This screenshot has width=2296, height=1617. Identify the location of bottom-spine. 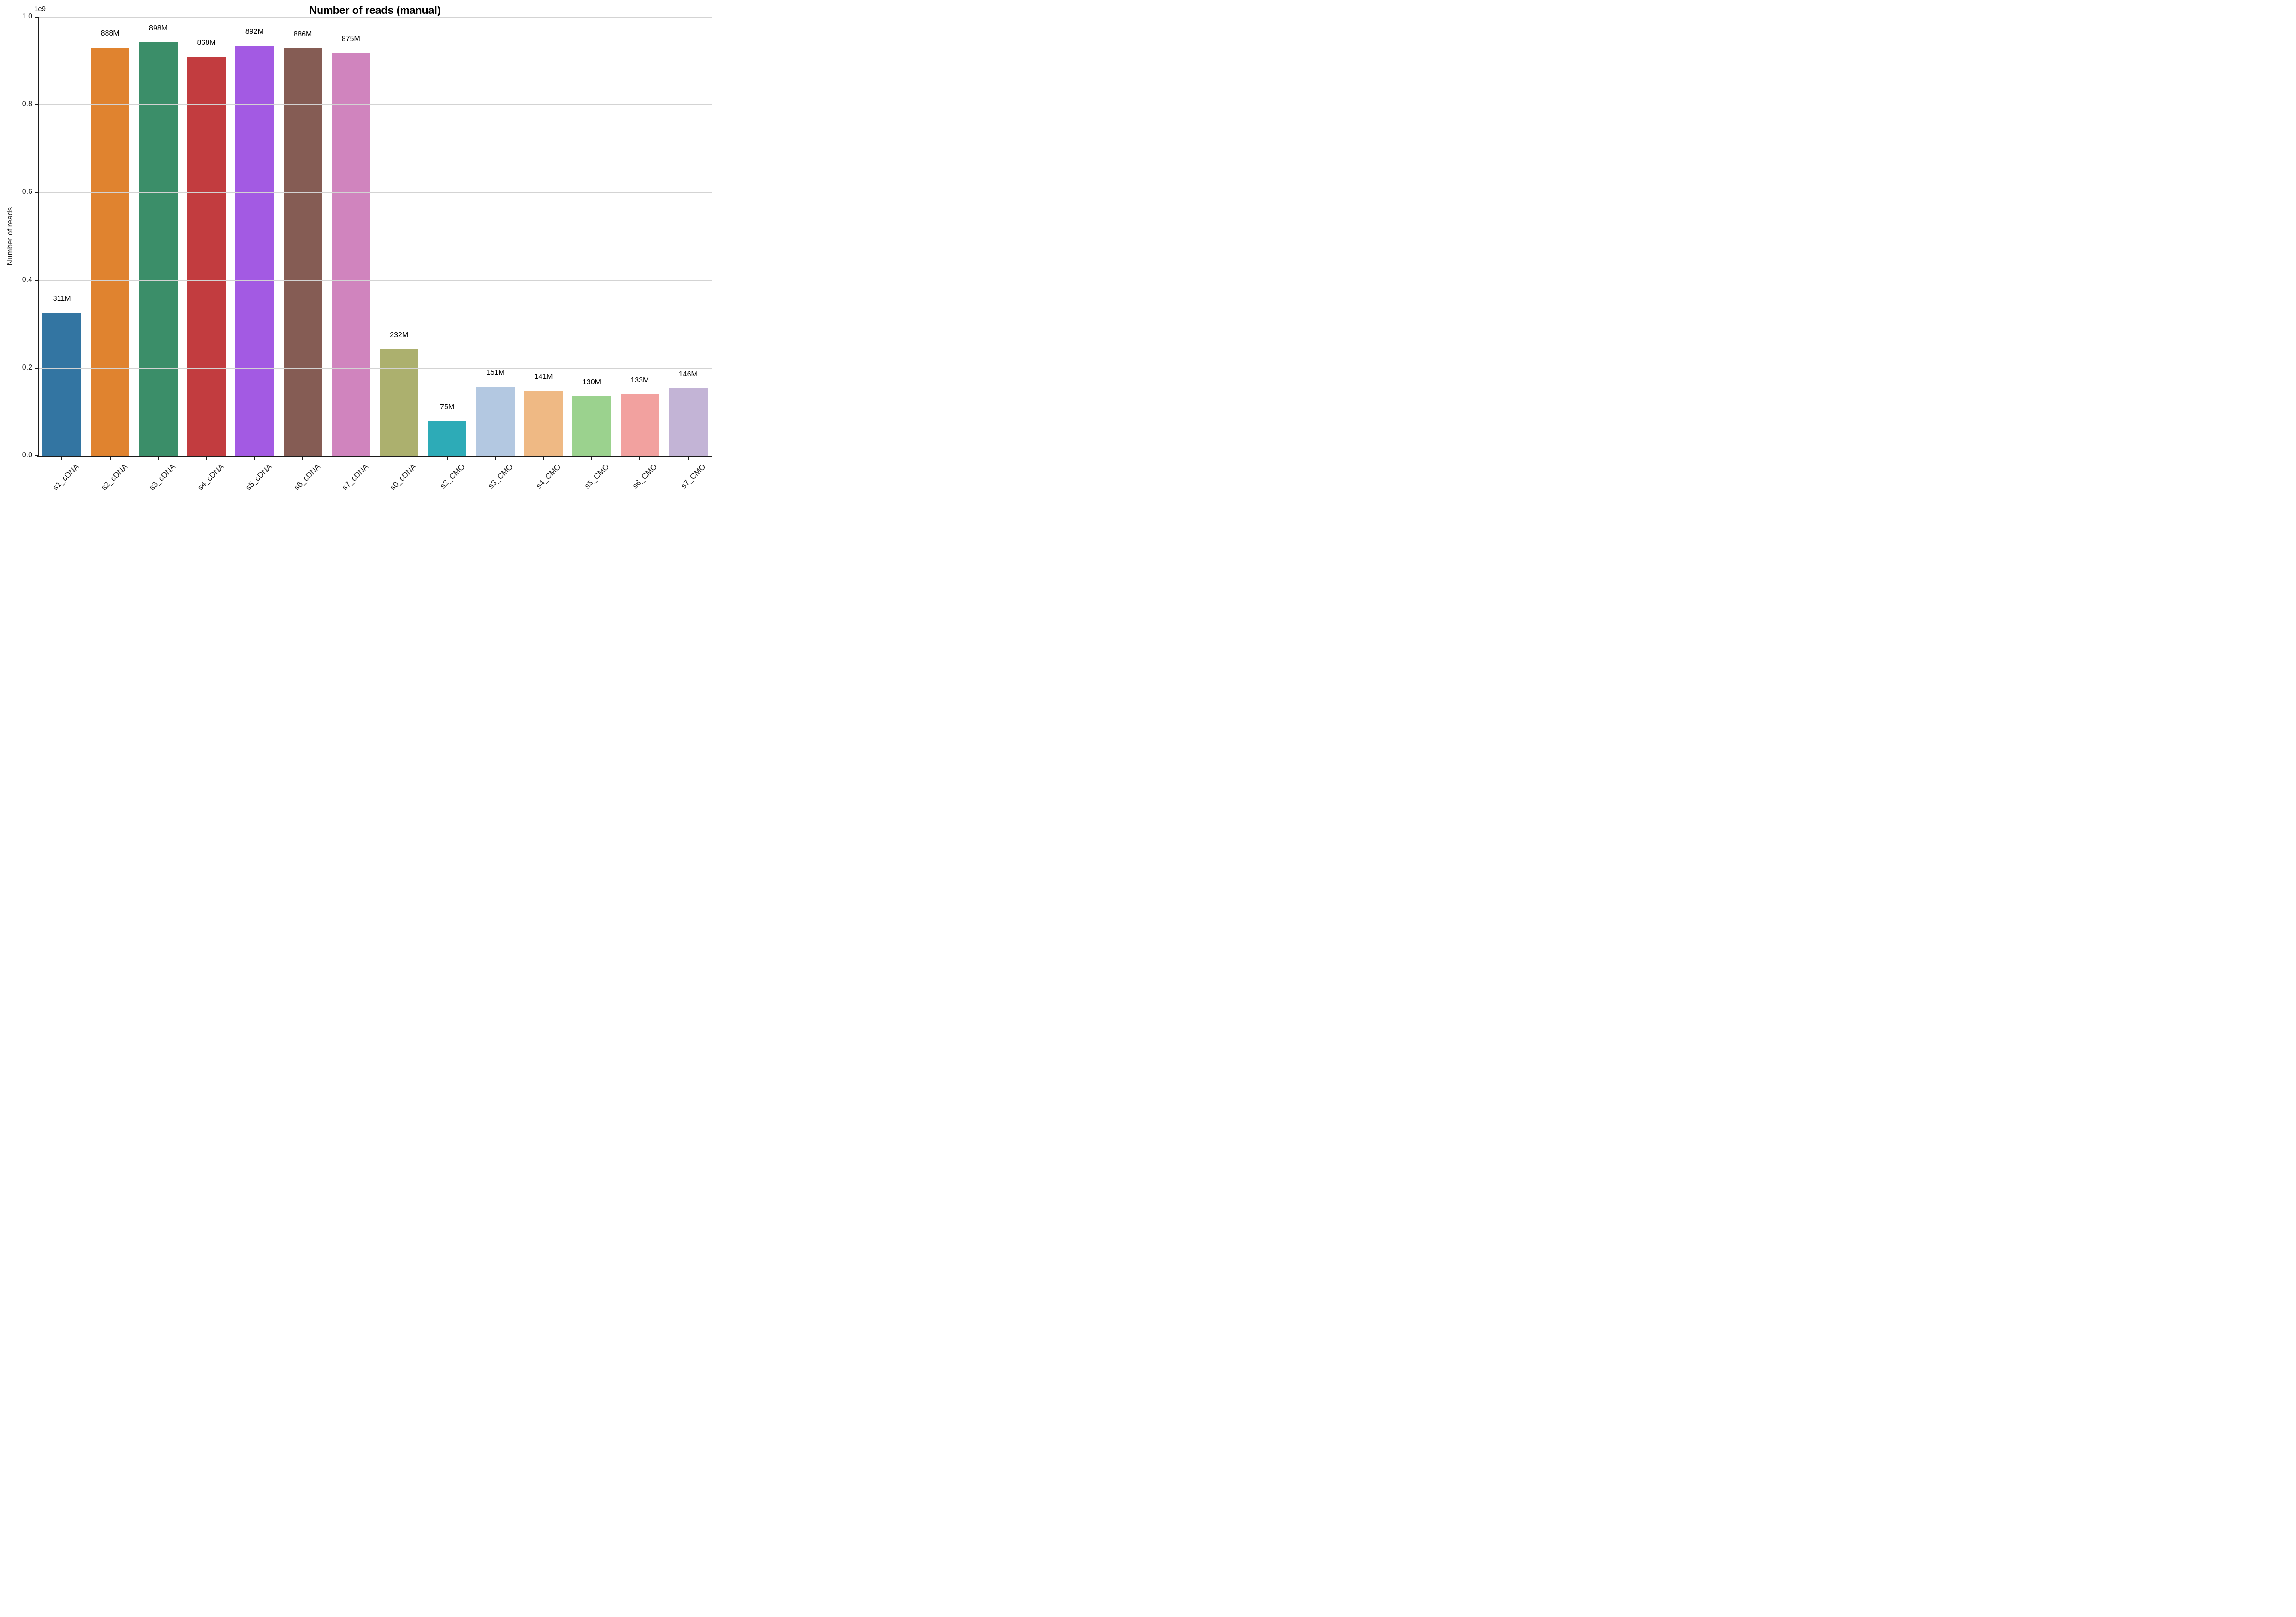
(375, 456).